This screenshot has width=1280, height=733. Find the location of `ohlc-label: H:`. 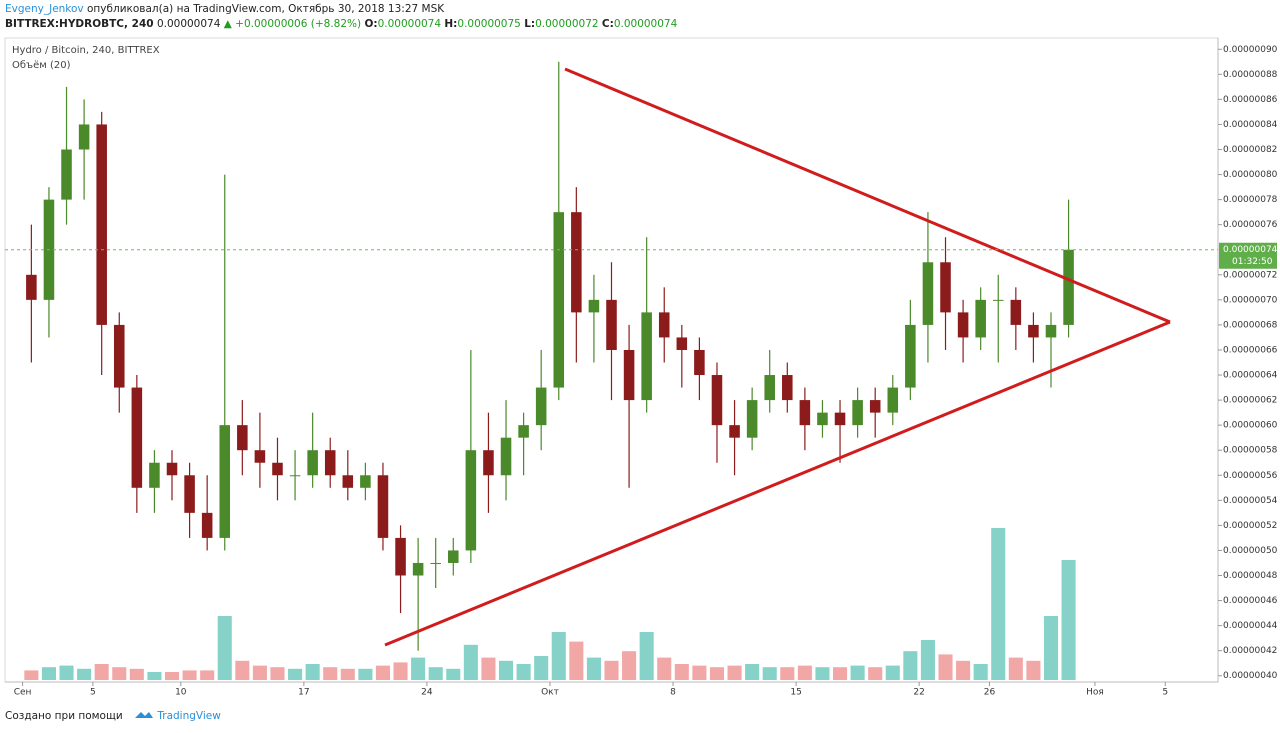

ohlc-label: H: is located at coordinates (451, 24).